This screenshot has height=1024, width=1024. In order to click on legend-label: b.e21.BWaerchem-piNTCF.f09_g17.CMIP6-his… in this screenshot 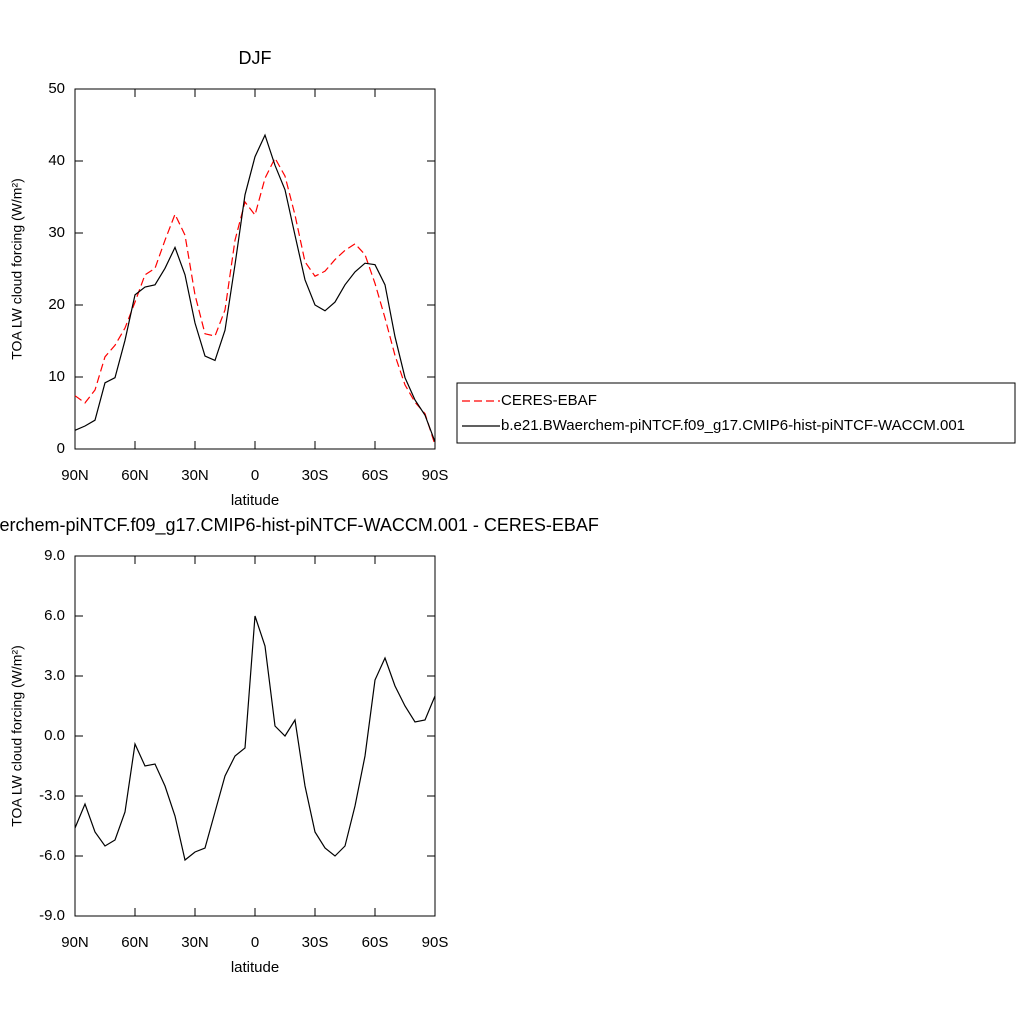, I will do `click(733, 425)`.